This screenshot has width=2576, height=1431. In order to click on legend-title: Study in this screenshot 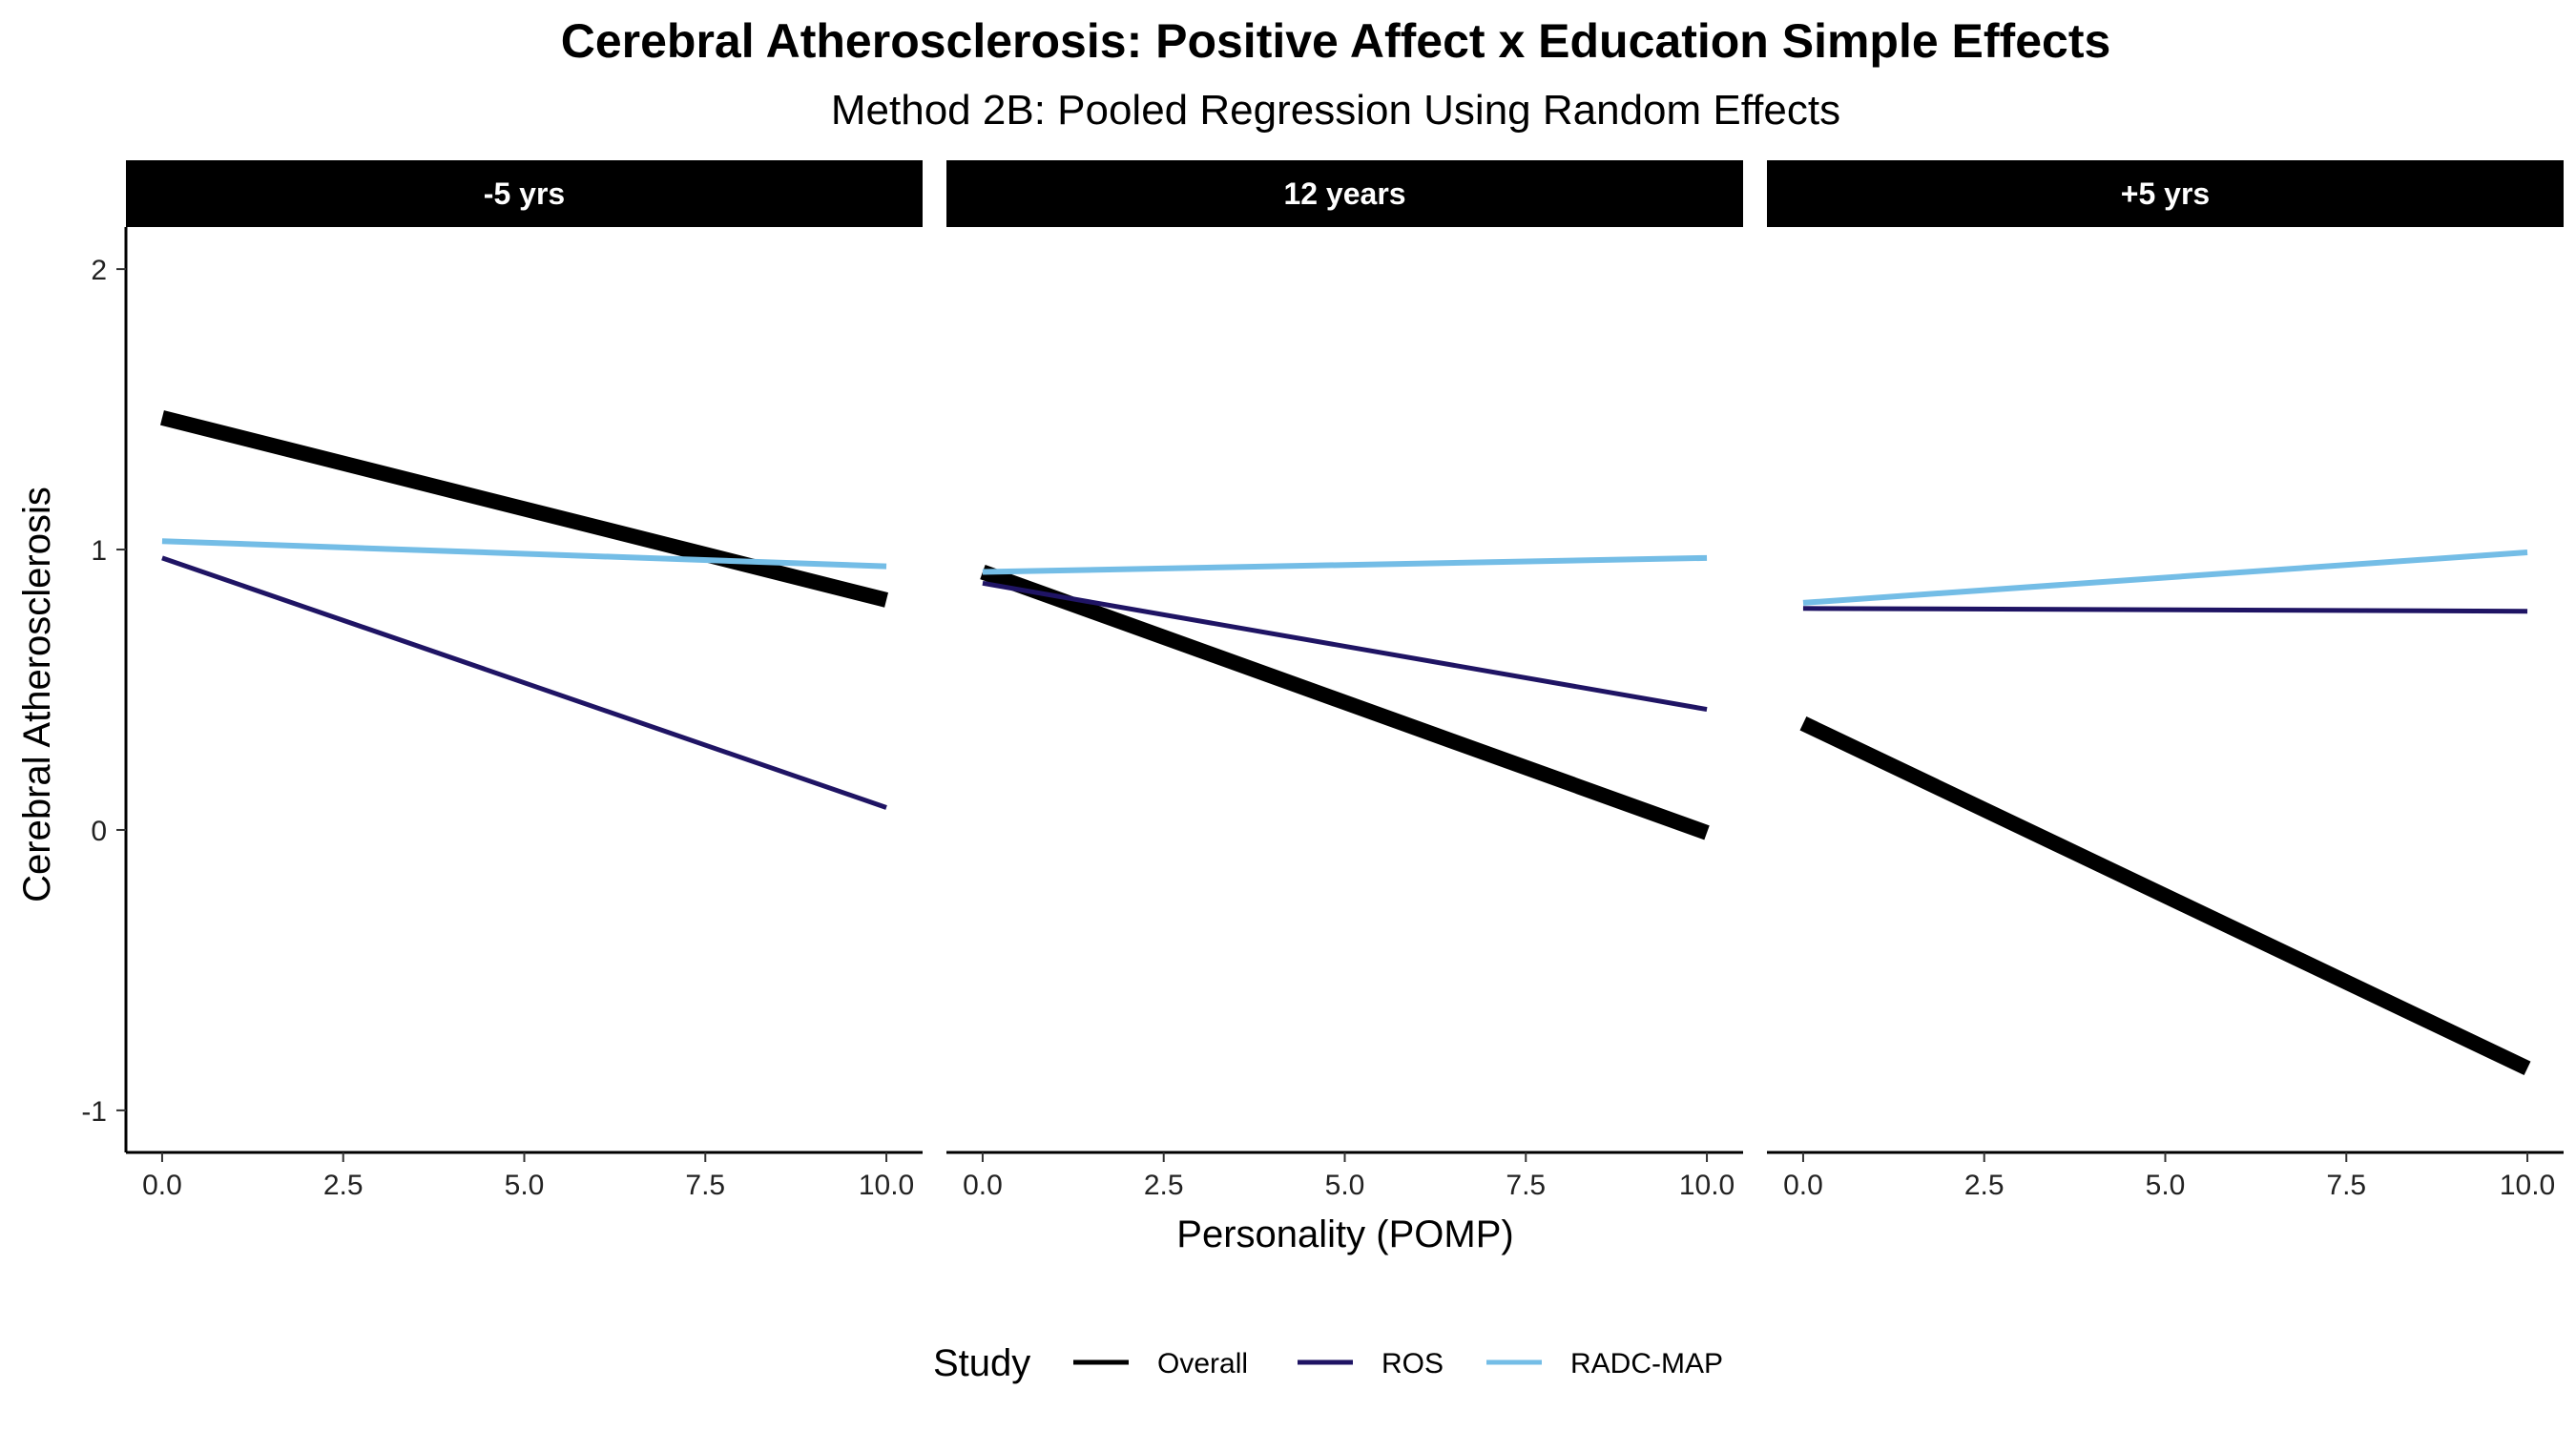, I will do `click(981, 1363)`.